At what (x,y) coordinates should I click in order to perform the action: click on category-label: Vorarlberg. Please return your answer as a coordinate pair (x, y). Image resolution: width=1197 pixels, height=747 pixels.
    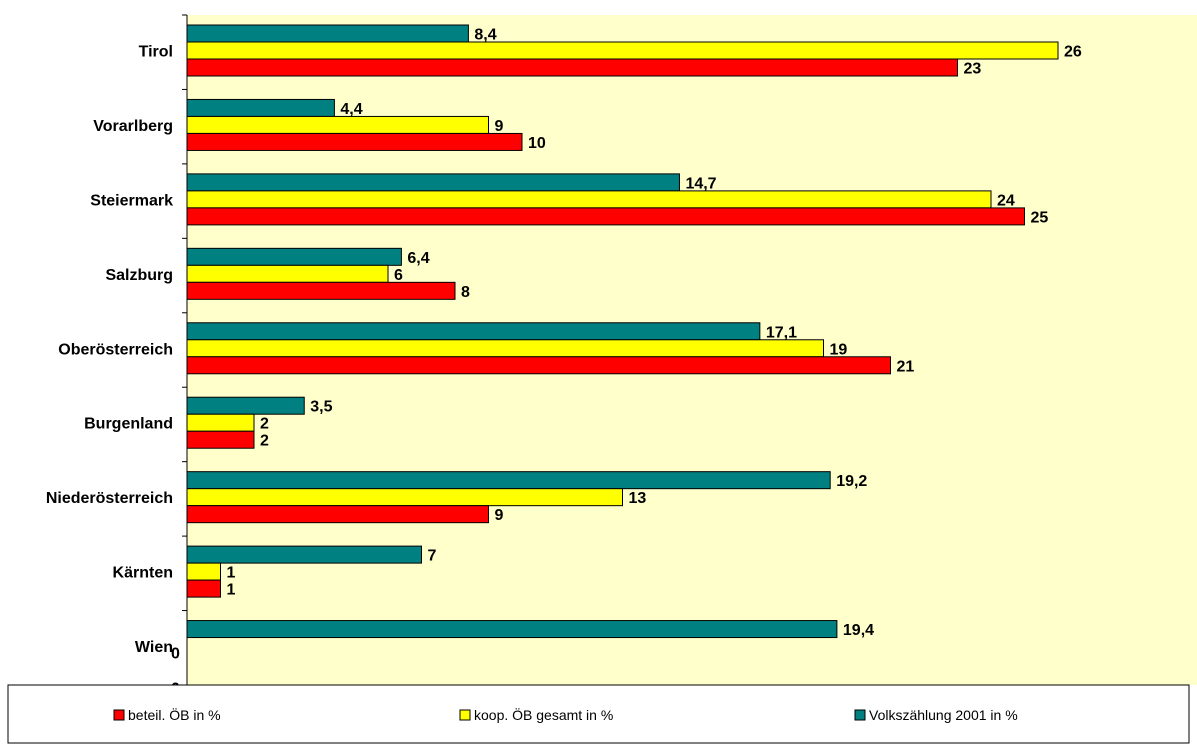
    Looking at the image, I should click on (133, 126).